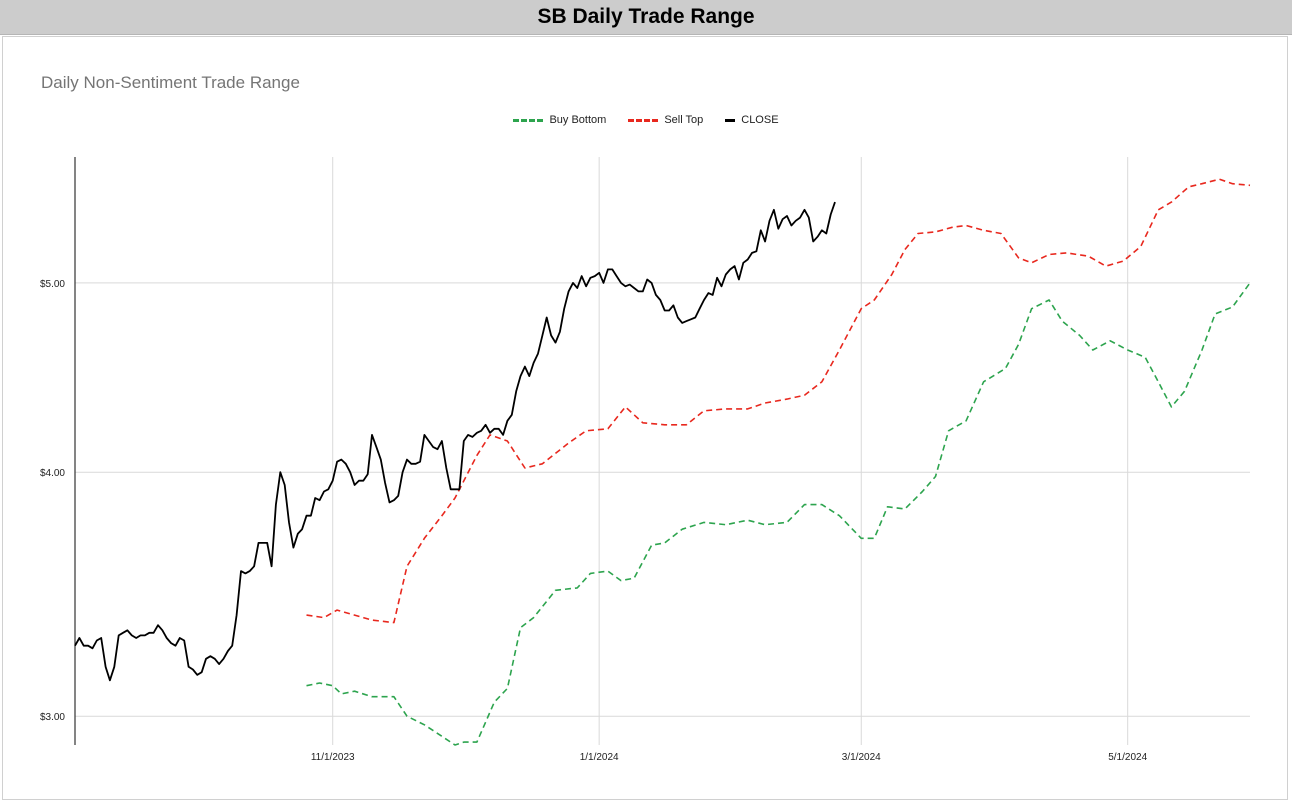  Describe the element at coordinates (599, 757) in the screenshot. I see `x-tick-label: 1/1/2024` at that location.